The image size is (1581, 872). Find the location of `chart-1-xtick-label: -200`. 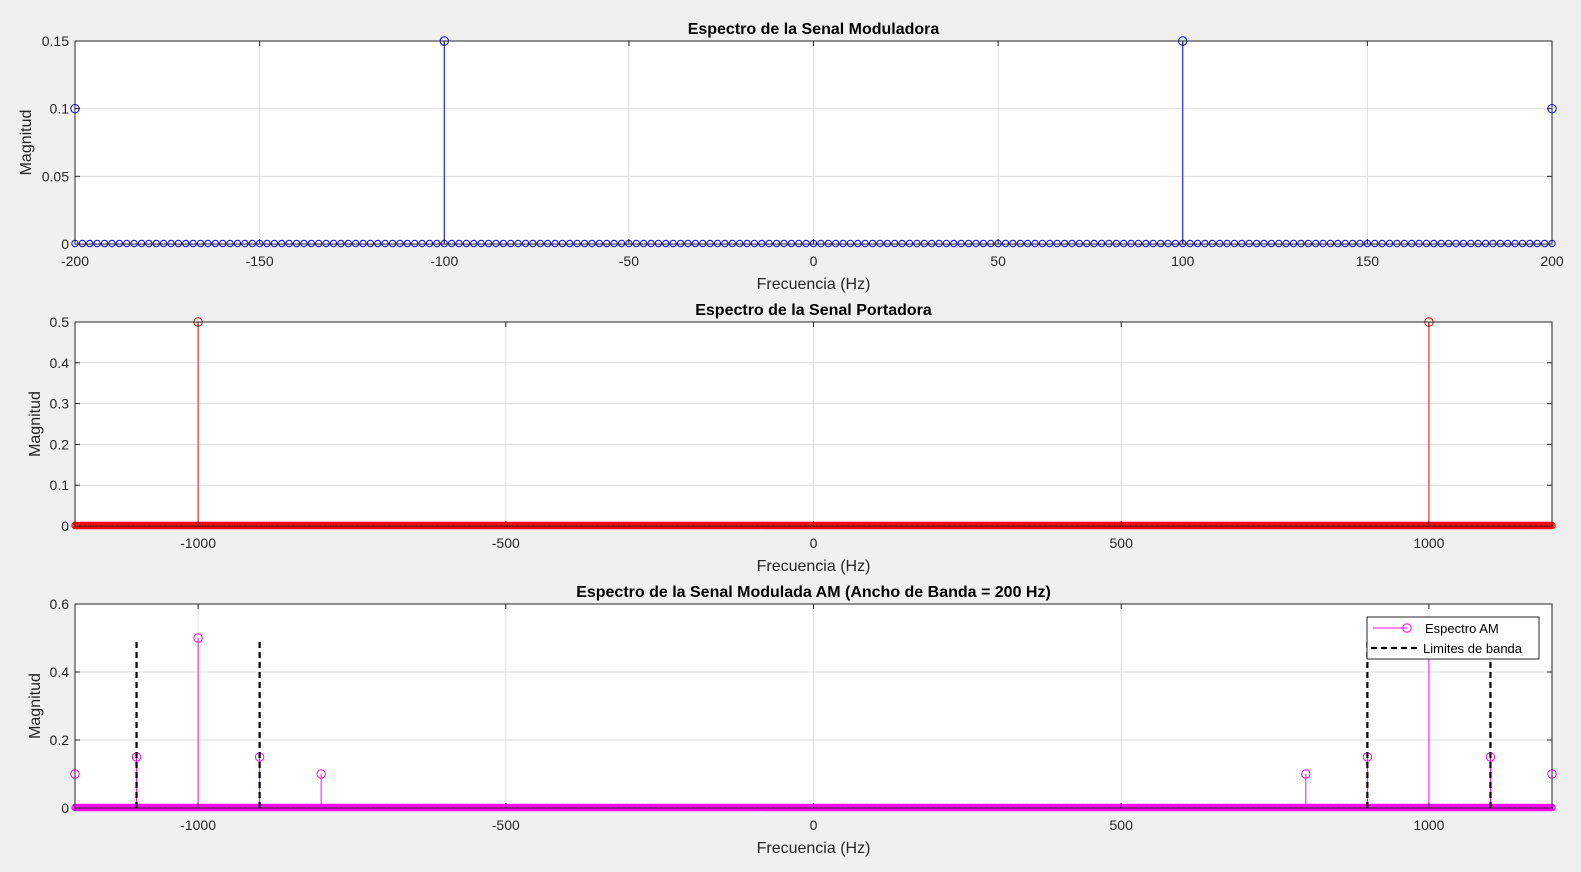

chart-1-xtick-label: -200 is located at coordinates (75, 261).